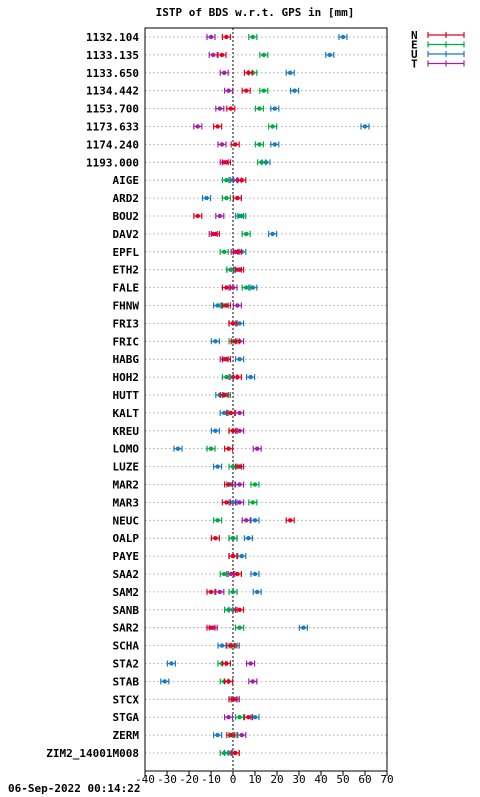 This screenshot has width=480, height=797. What do you see at coordinates (211, 779) in the screenshot?
I see `x-tick-label: -10` at bounding box center [211, 779].